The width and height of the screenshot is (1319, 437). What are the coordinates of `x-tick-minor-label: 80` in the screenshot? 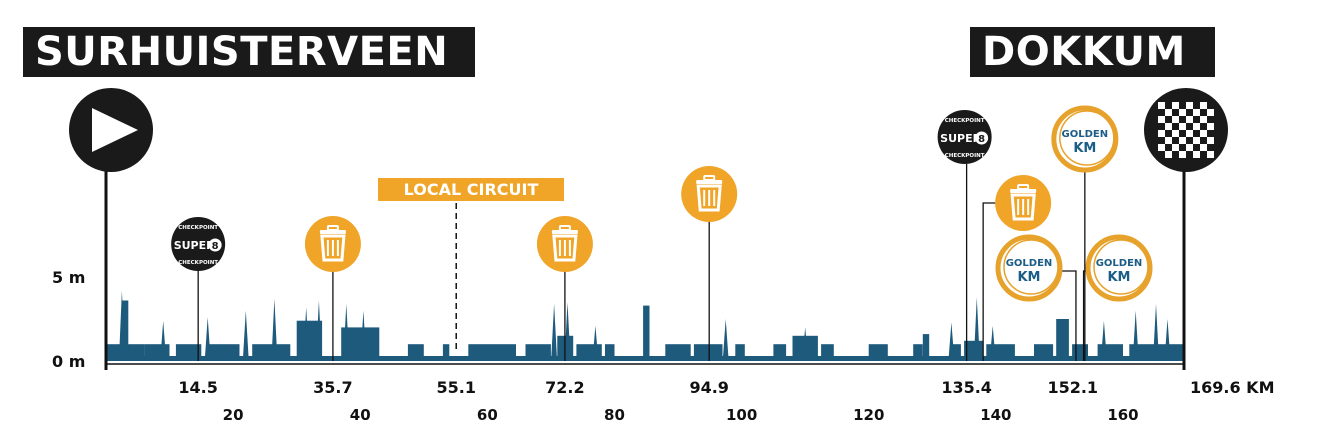 It's located at (614, 415).